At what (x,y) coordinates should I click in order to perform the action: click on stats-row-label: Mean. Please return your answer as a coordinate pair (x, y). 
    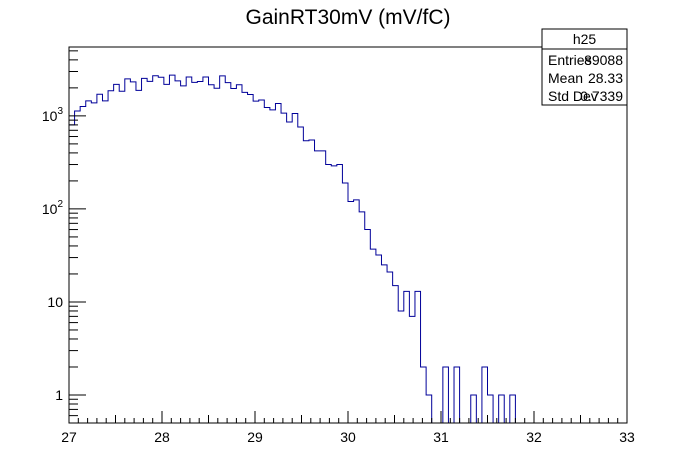
    Looking at the image, I should click on (565, 78).